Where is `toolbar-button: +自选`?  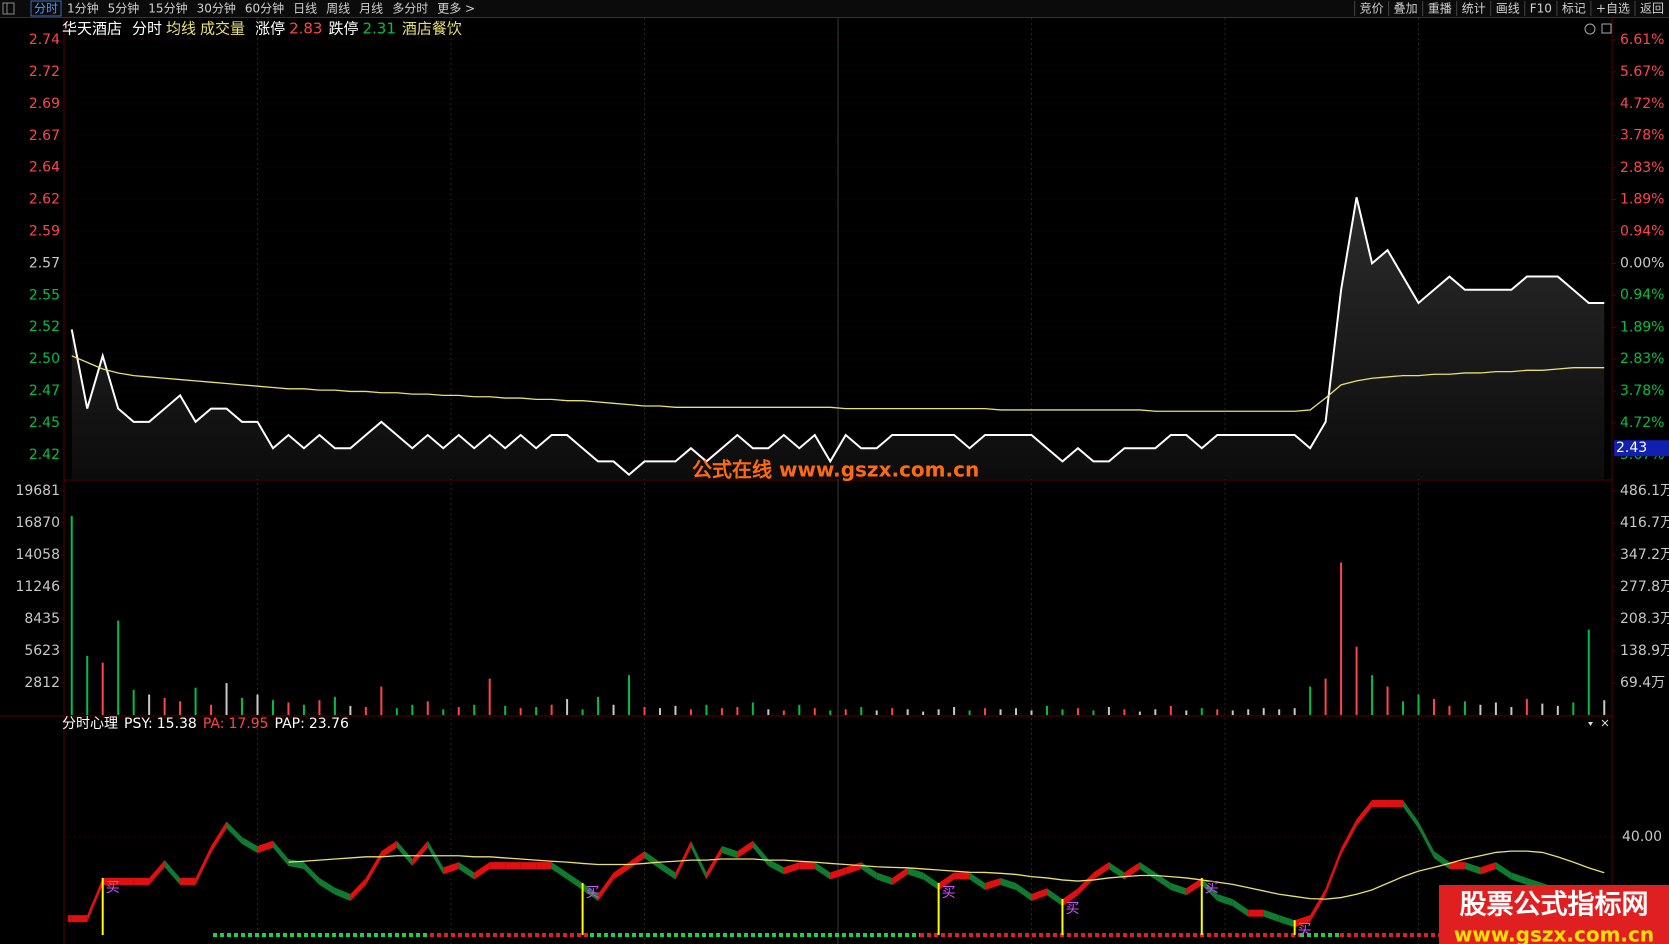 toolbar-button: +自选 is located at coordinates (1613, 9).